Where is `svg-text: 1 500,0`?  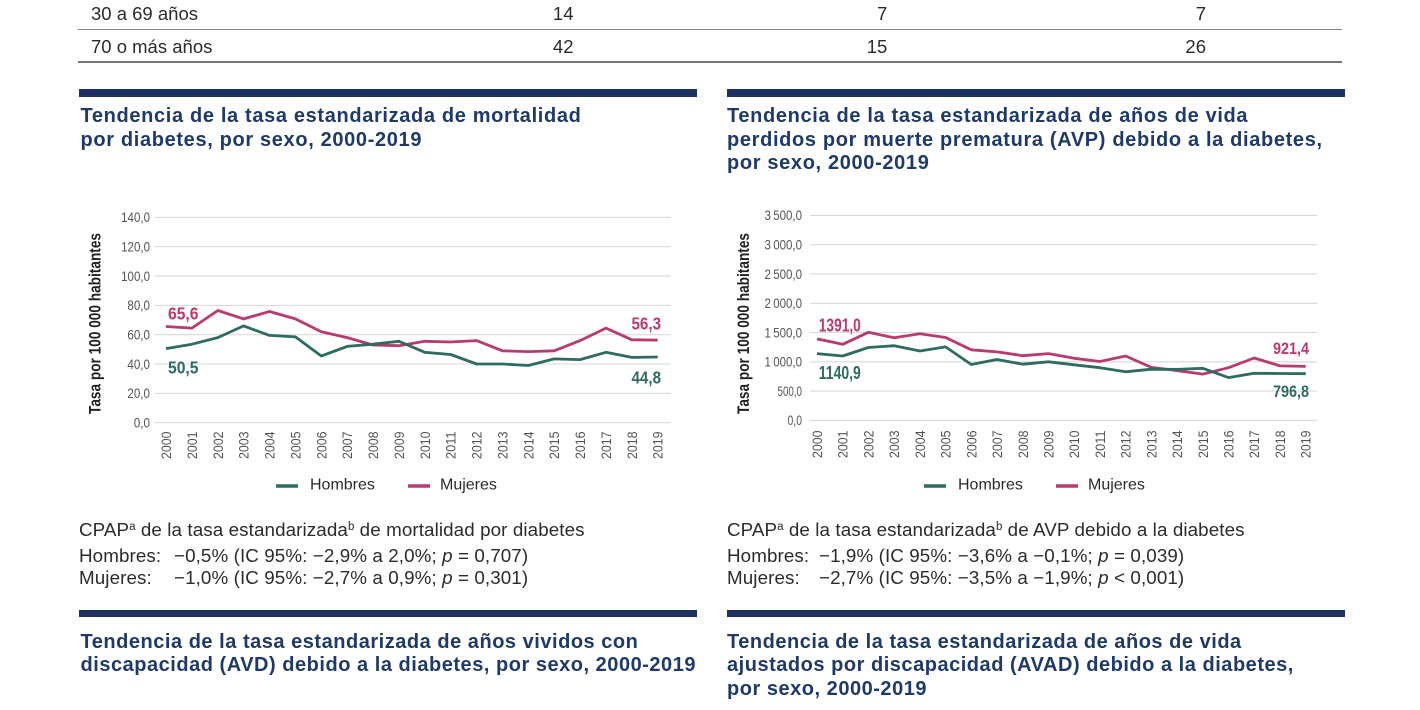
svg-text: 1 500,0 is located at coordinates (784, 332).